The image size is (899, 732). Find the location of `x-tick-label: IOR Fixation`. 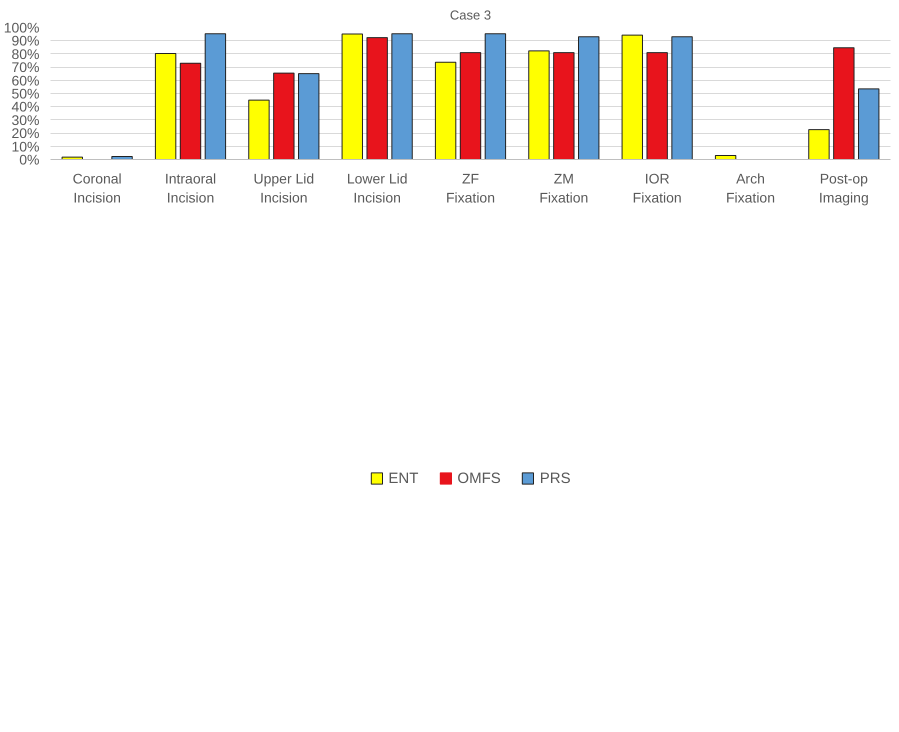

x-tick-label: IOR Fixation is located at coordinates (657, 188).